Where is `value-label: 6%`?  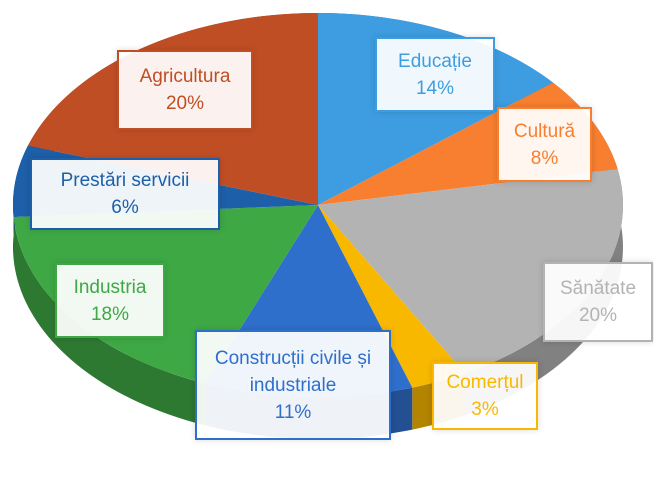
value-label: 6% is located at coordinates (125, 207).